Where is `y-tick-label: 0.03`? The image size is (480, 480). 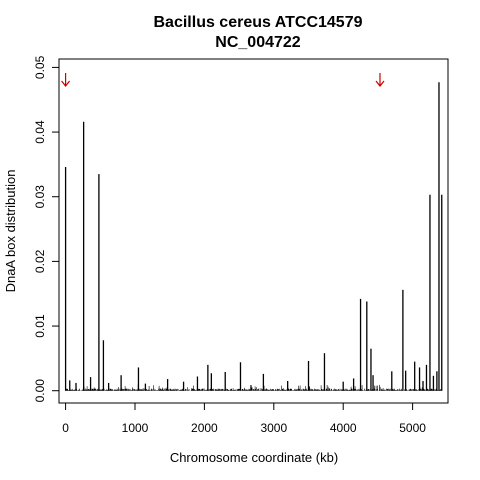
y-tick-label: 0.03 is located at coordinates (40, 197).